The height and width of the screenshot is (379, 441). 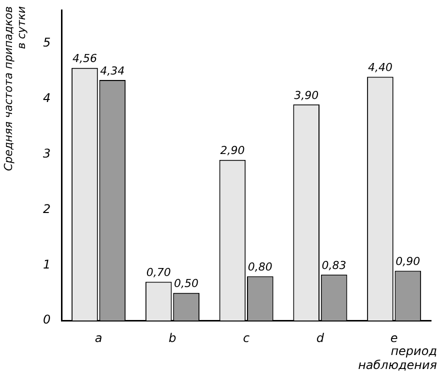 What do you see at coordinates (306, 95) in the screenshot?
I see `data-label: 3,90` at bounding box center [306, 95].